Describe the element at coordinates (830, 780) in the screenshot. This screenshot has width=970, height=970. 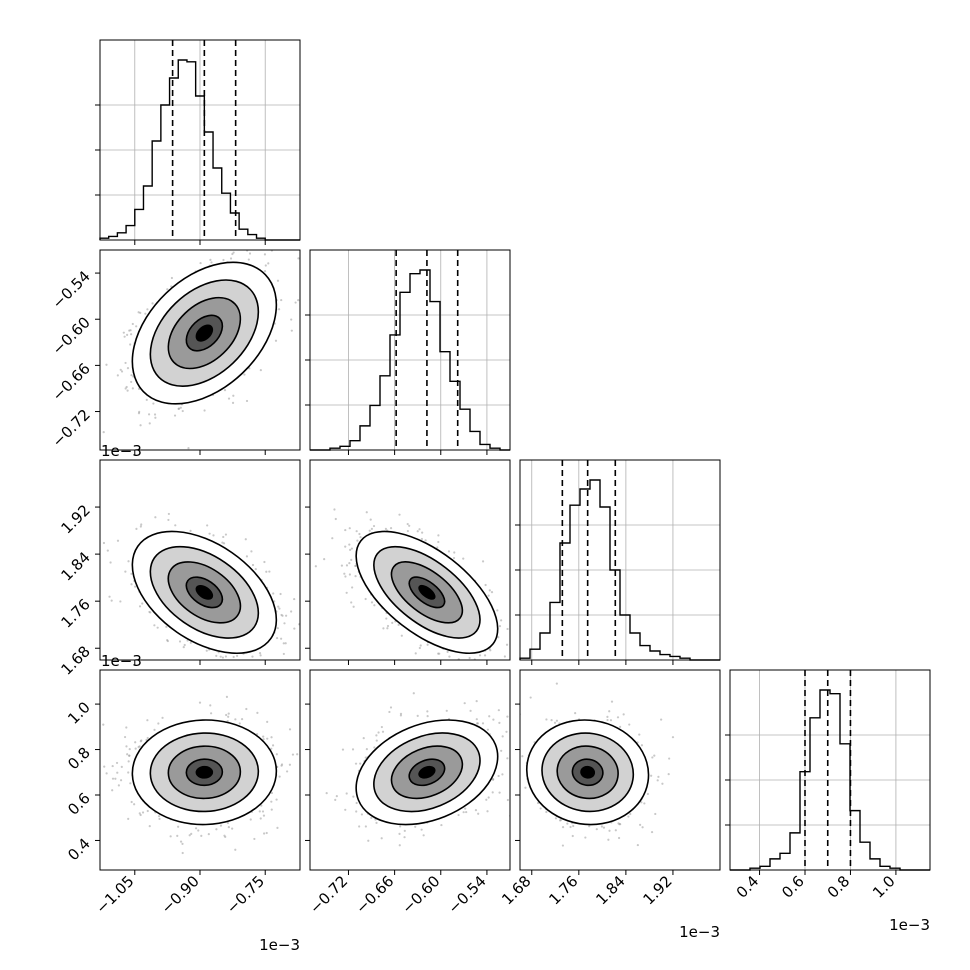
I see `histogram-step-p4` at that location.